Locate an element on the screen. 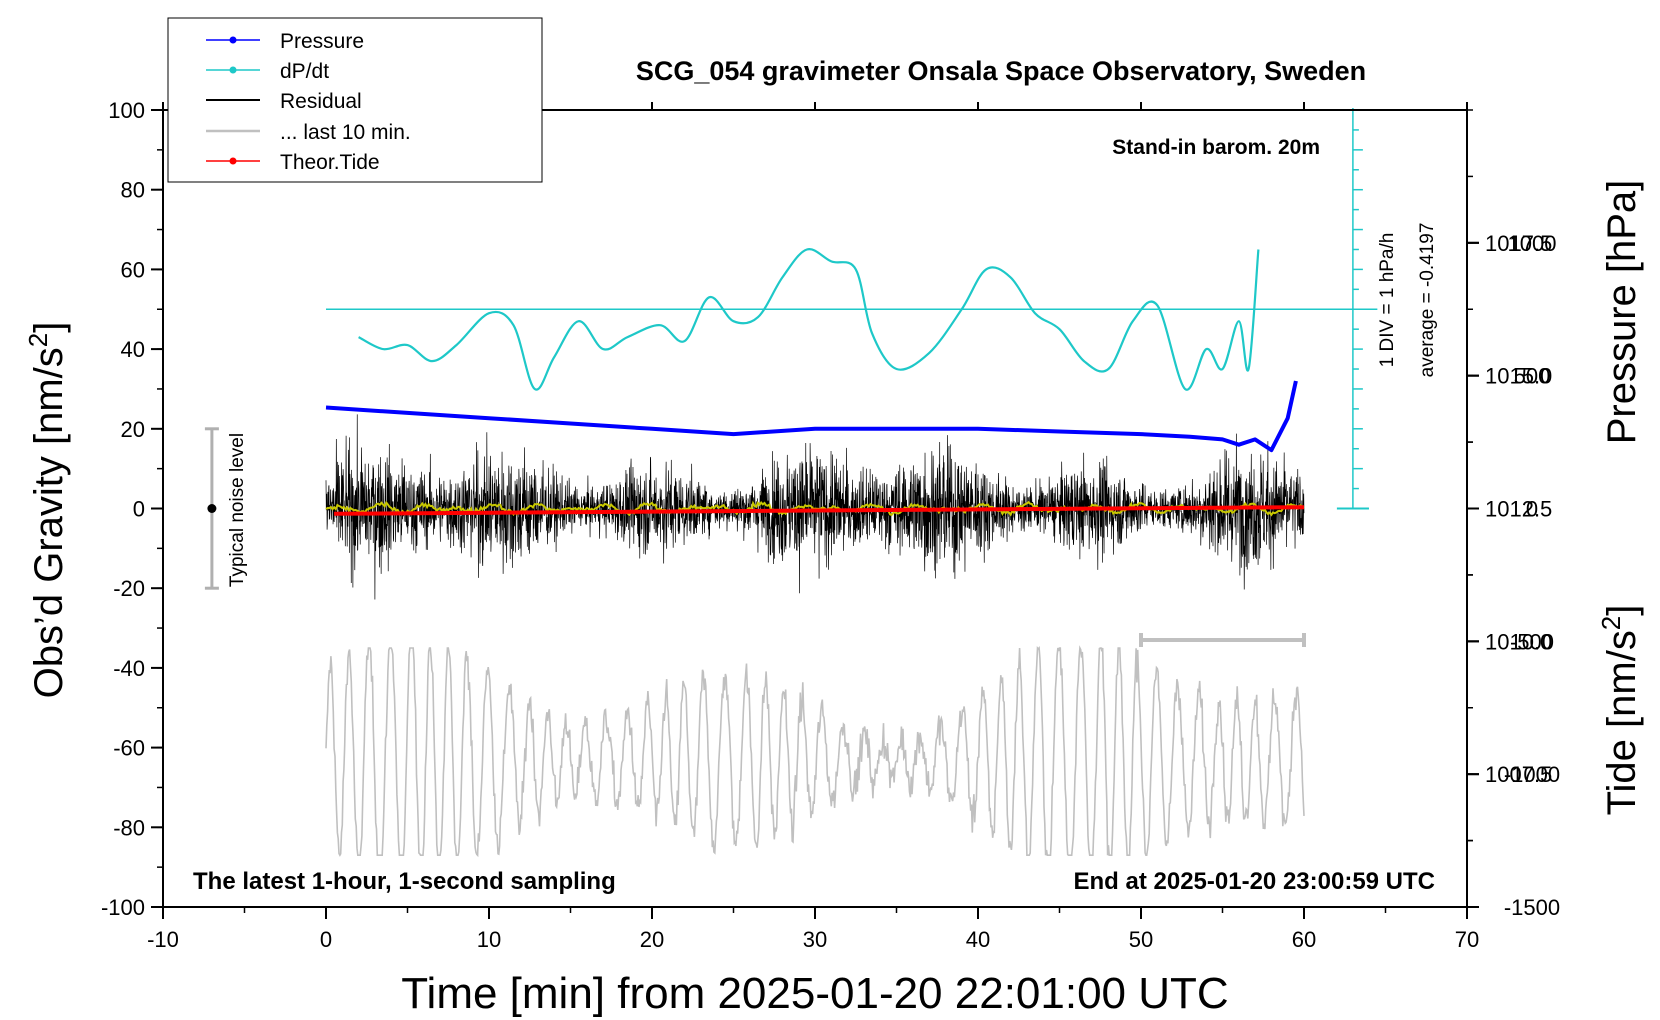  y-axis-tide-title: Tide [nm/s2] is located at coordinates (1620, 710).